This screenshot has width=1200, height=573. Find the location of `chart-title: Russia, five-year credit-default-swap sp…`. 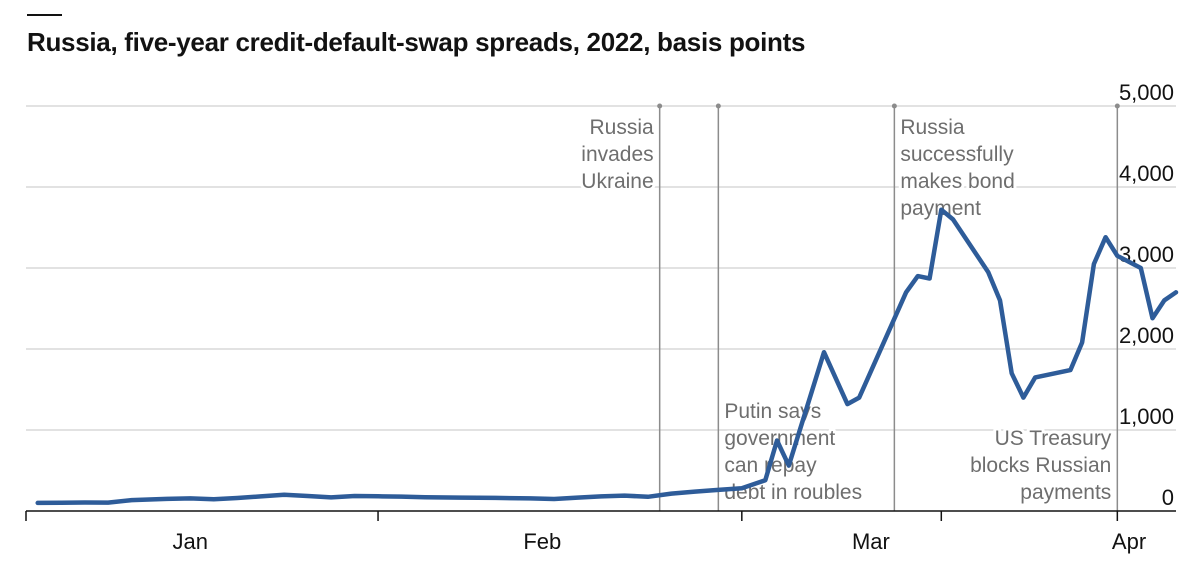

chart-title: Russia, five-year credit-default-swap sp… is located at coordinates (416, 42).